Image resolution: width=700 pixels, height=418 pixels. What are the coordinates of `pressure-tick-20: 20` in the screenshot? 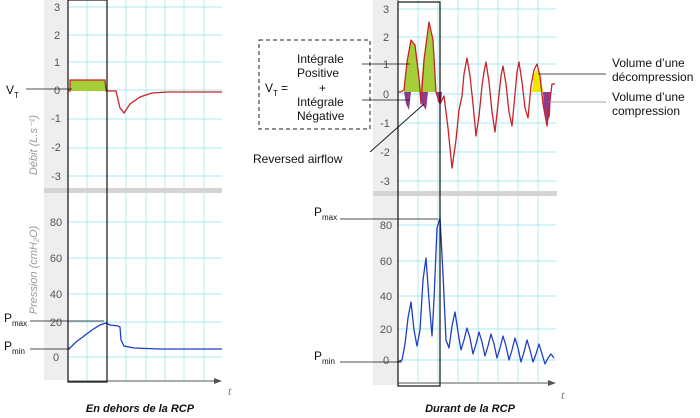 It's located at (56, 323).